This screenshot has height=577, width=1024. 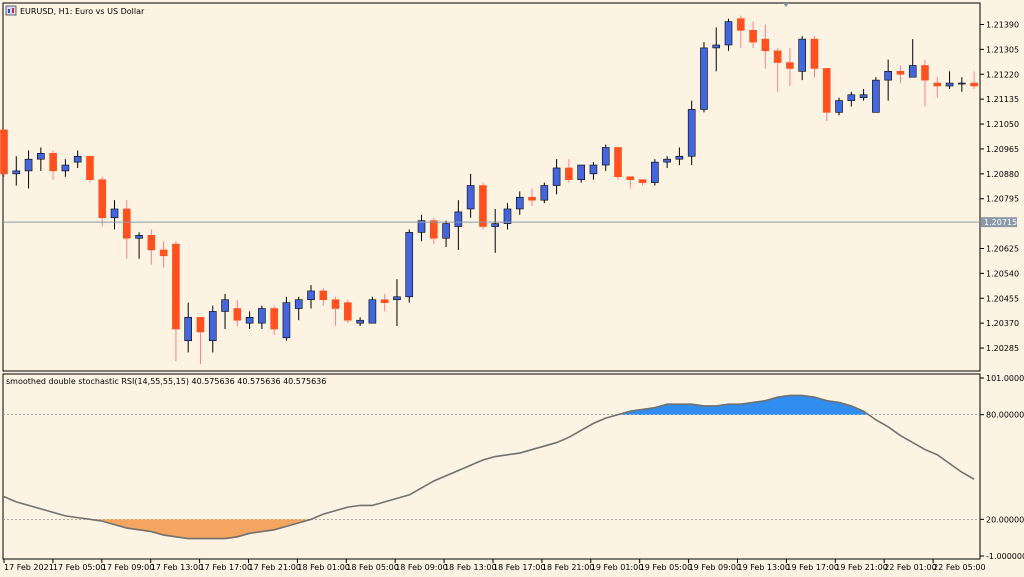 What do you see at coordinates (861, 567) in the screenshot?
I see `time-tick-label: 19 Feb 21:00` at bounding box center [861, 567].